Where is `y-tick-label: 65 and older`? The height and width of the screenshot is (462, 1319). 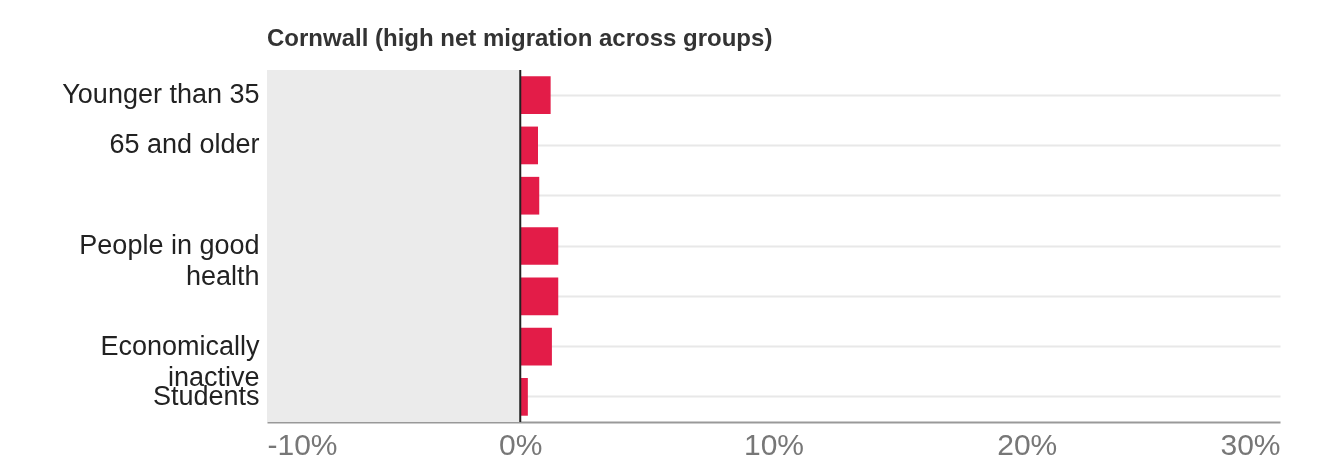 y-tick-label: 65 and older is located at coordinates (184, 144).